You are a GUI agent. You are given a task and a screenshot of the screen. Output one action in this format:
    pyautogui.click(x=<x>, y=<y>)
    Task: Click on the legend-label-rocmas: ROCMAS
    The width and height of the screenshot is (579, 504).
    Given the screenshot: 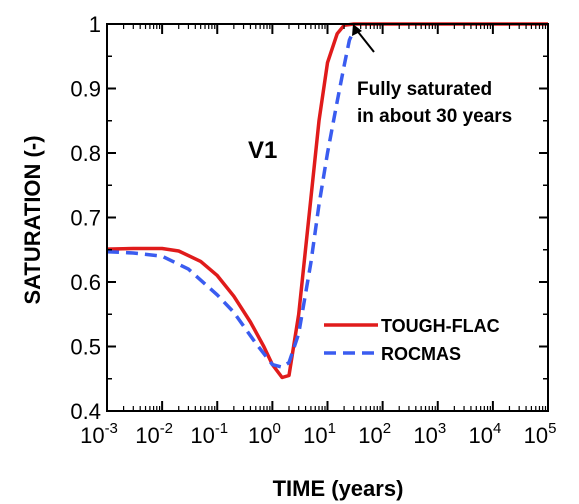 What is the action you would take?
    pyautogui.click(x=421, y=354)
    